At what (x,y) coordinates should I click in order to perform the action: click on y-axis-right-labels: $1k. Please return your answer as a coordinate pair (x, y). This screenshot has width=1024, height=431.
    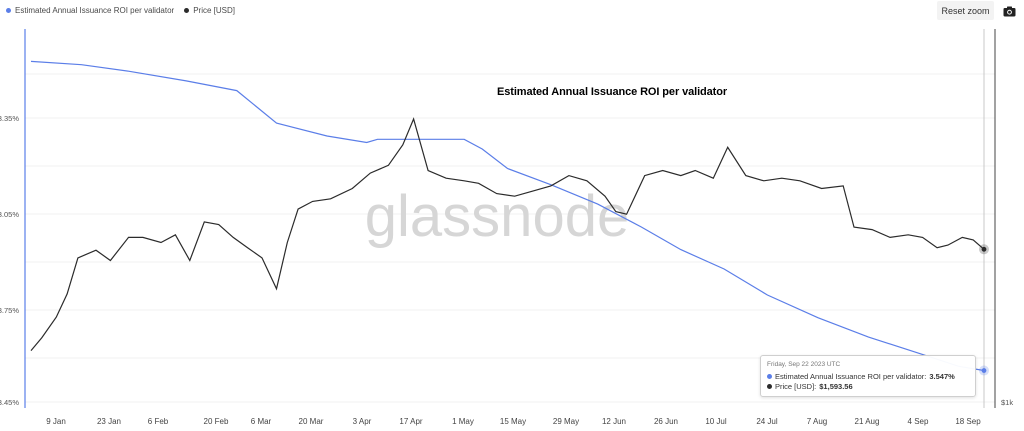
    Looking at the image, I should click on (1007, 402).